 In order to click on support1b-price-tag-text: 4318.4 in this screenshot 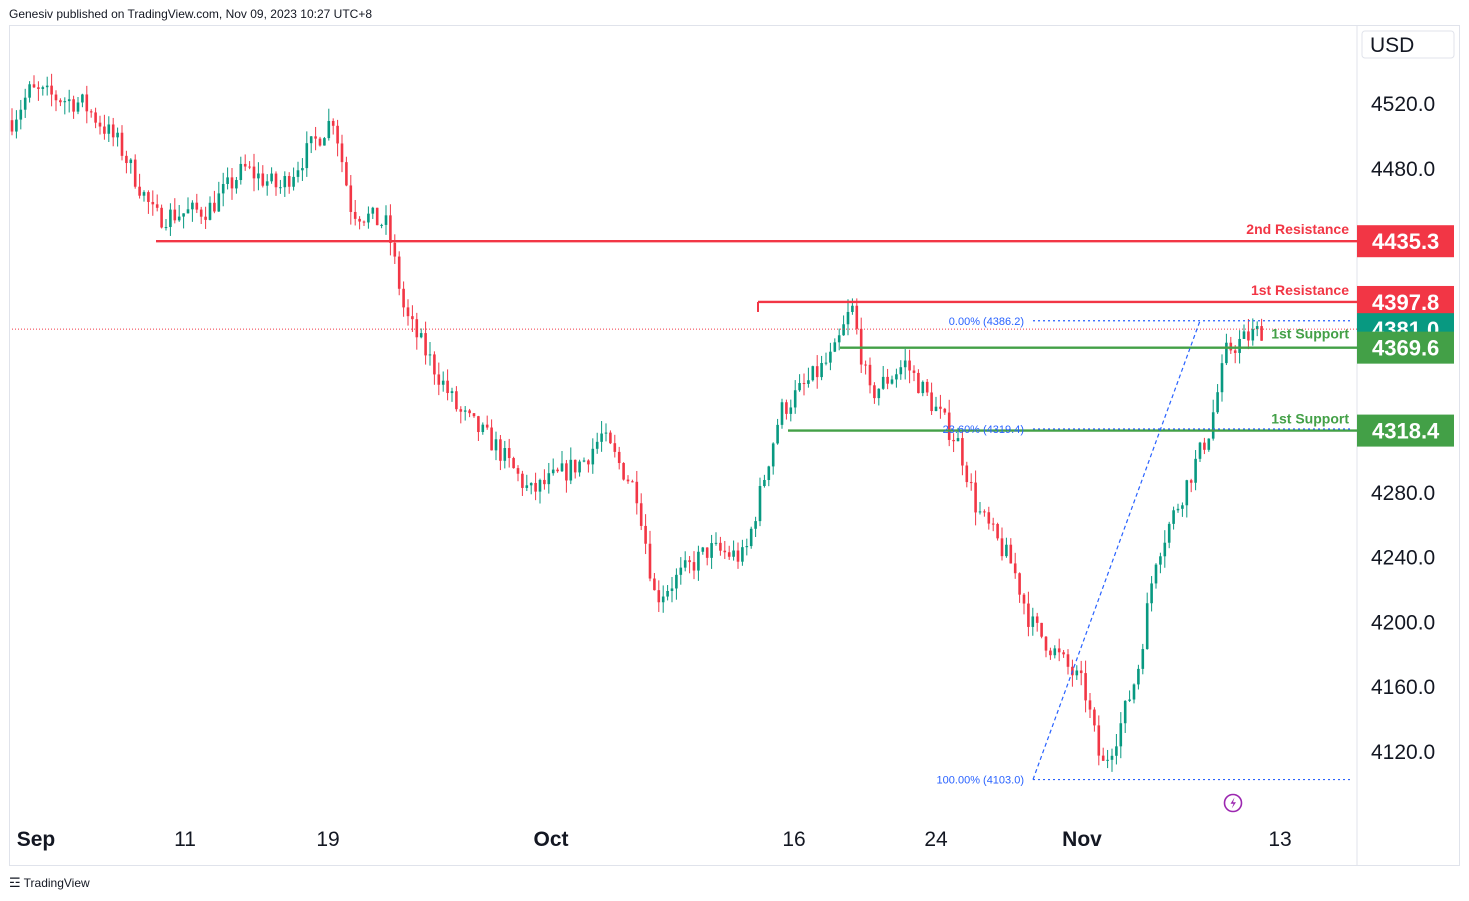, I will do `click(1406, 431)`.